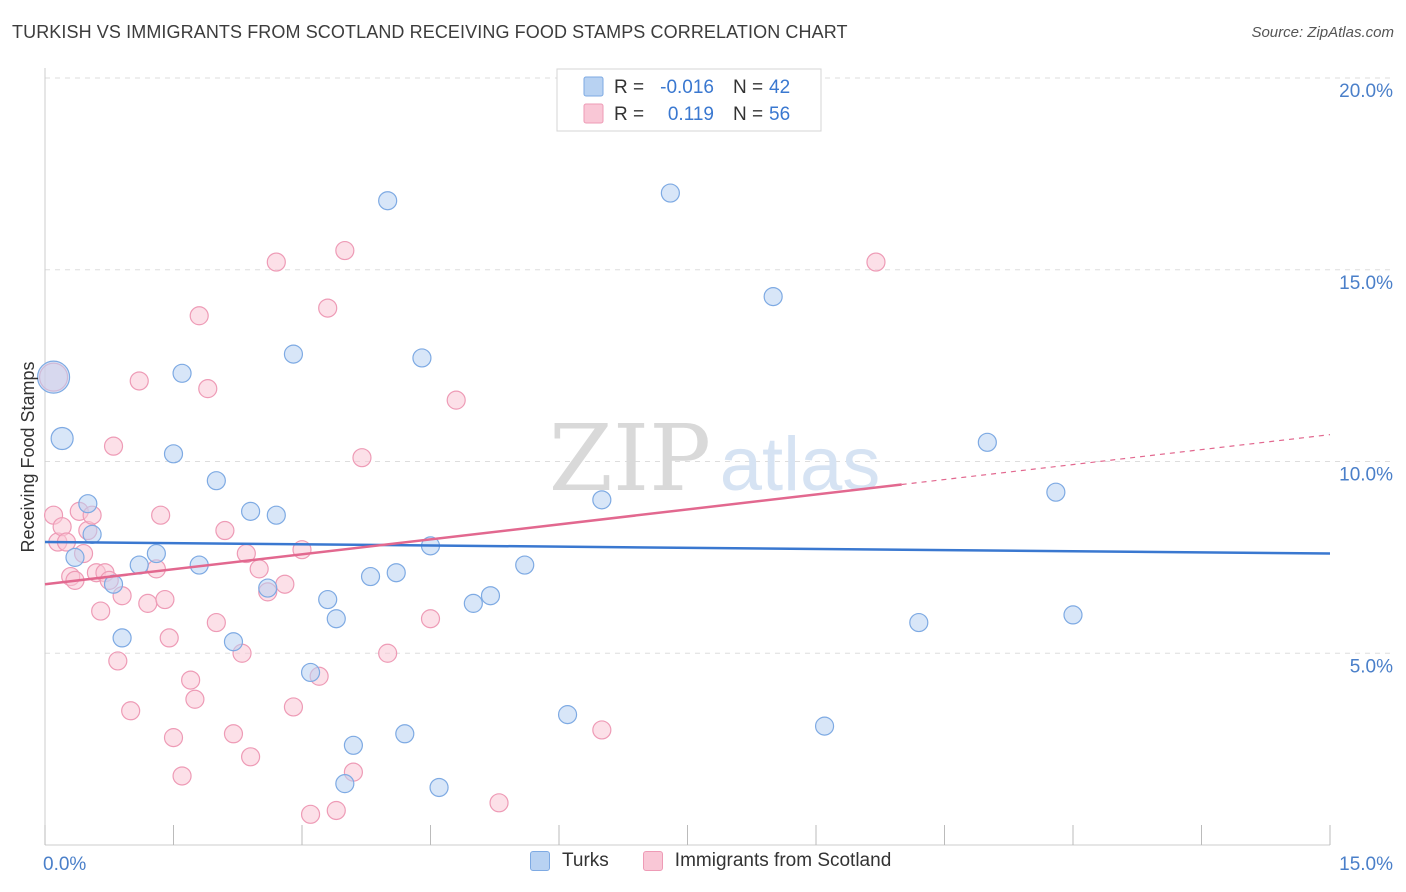  Describe the element at coordinates (540, 861) in the screenshot. I see `legend-swatch-turks` at that location.